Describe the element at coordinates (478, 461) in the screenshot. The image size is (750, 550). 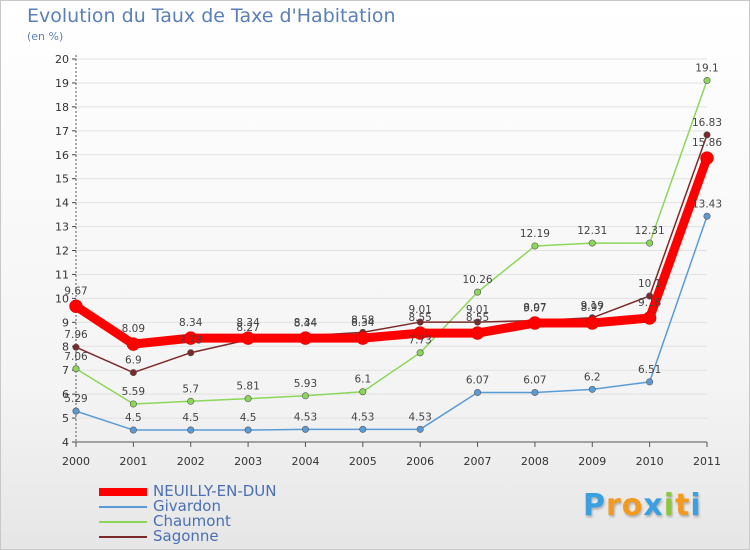
I see `x-tick-label: 2007` at that location.